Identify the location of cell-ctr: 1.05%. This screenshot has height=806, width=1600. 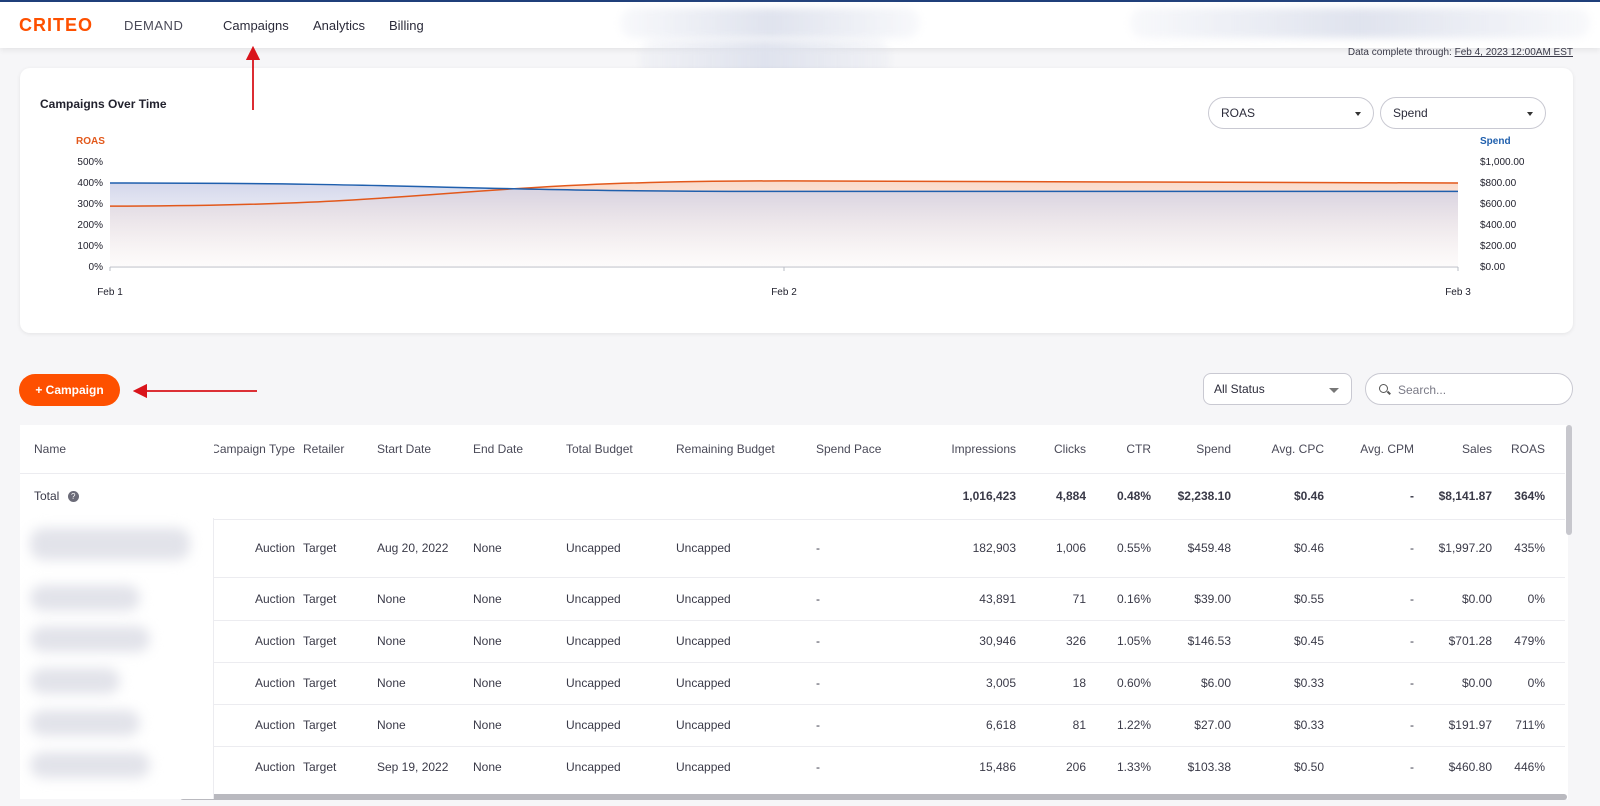
(1118, 640).